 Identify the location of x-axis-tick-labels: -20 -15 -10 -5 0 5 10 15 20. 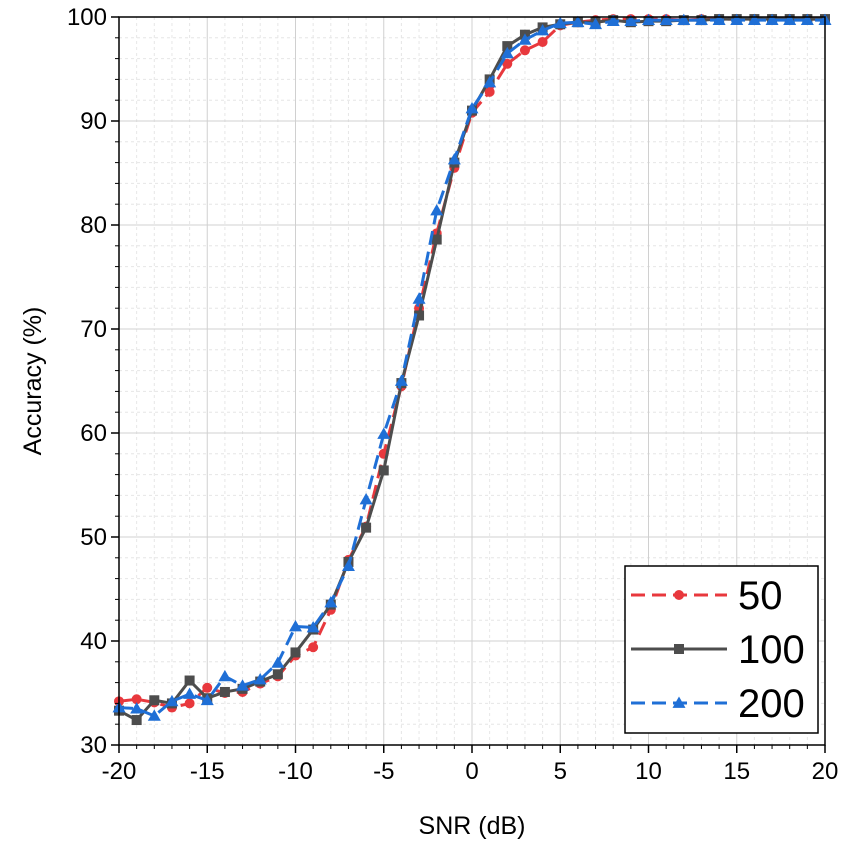
(470, 771).